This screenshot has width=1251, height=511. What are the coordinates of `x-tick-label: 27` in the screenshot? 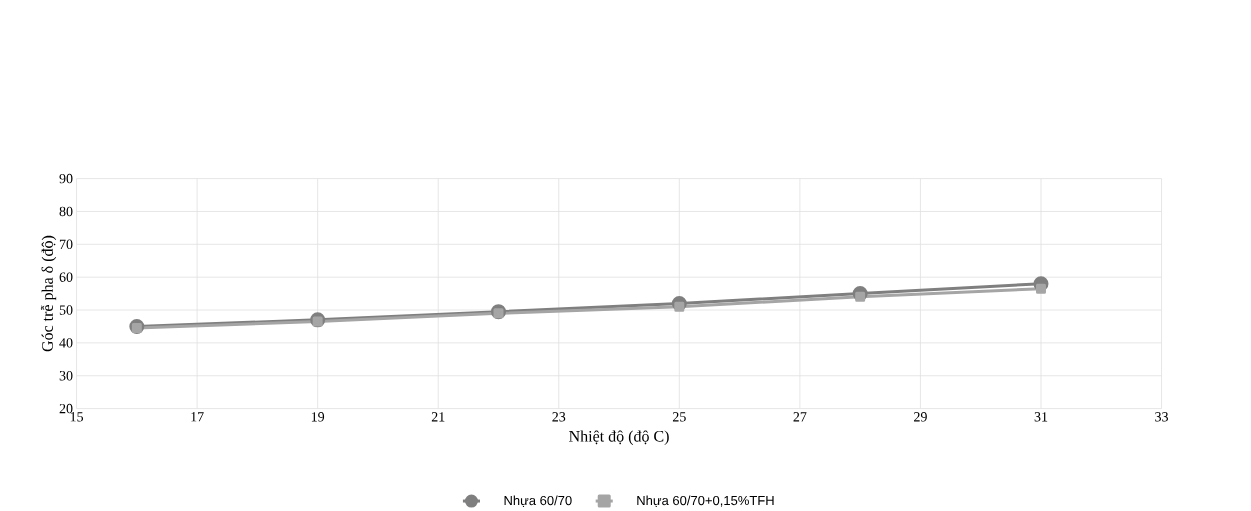 It's located at (800, 417).